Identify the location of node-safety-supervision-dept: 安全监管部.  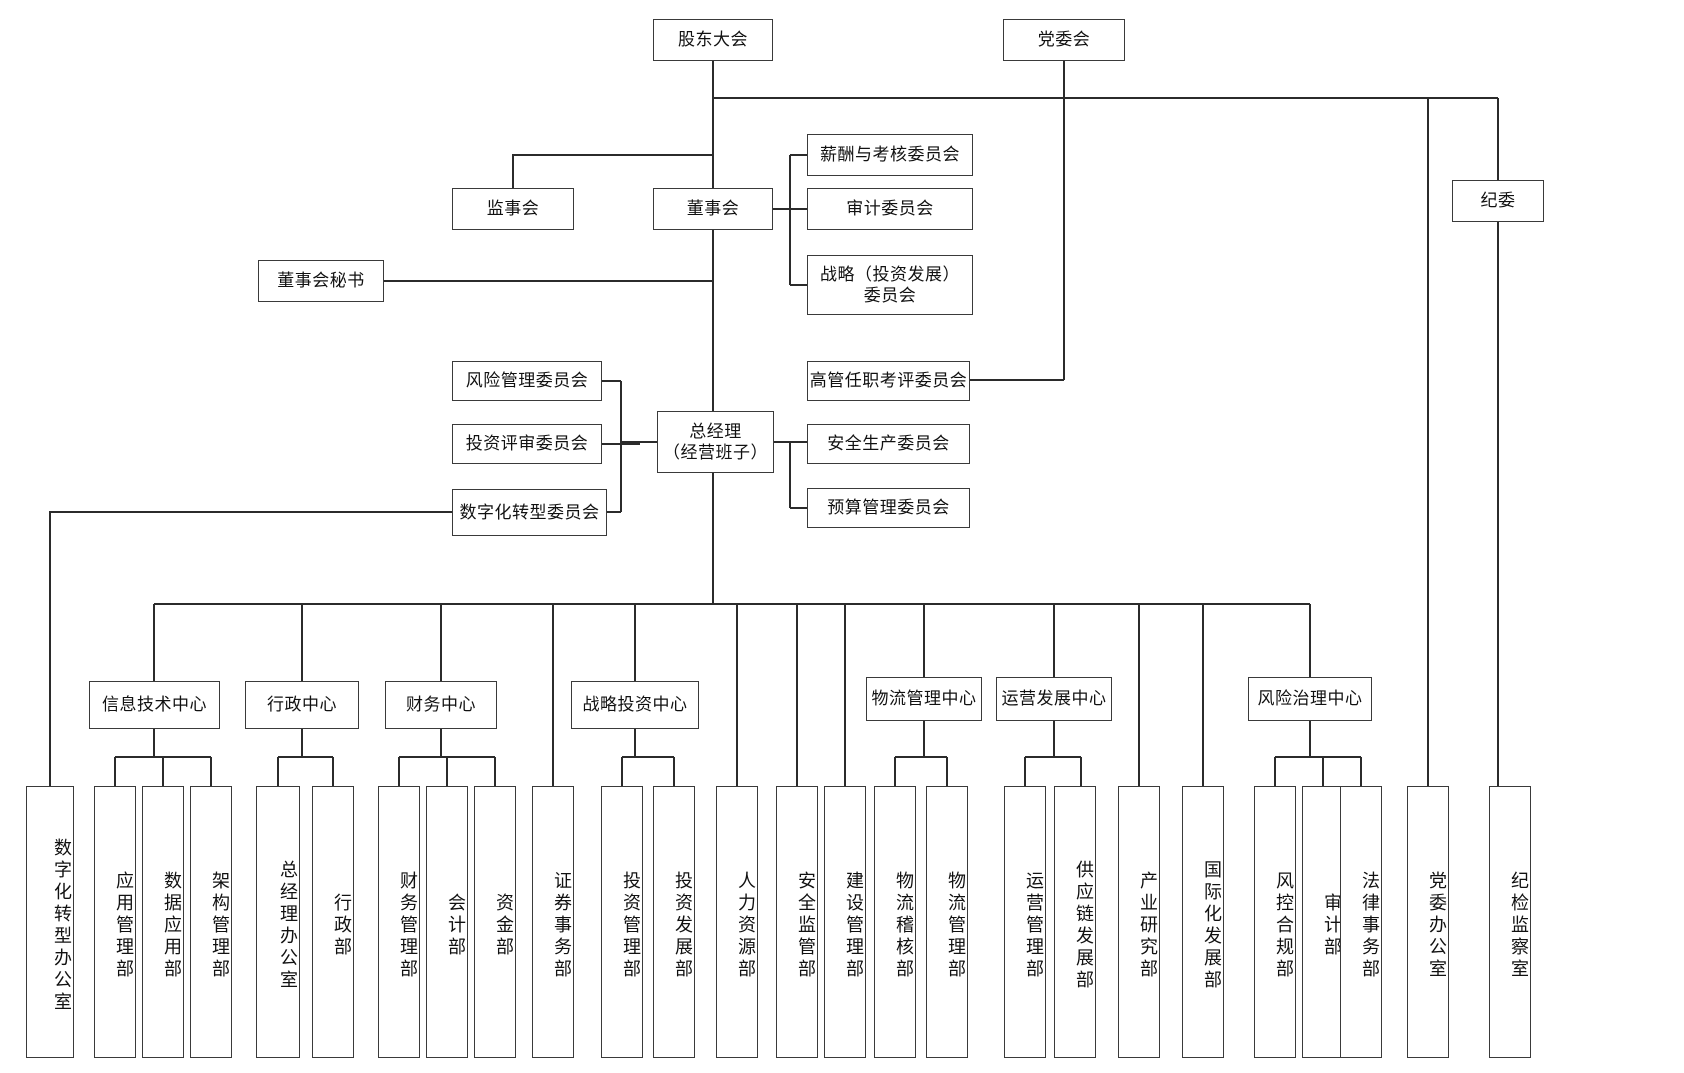
(797, 922).